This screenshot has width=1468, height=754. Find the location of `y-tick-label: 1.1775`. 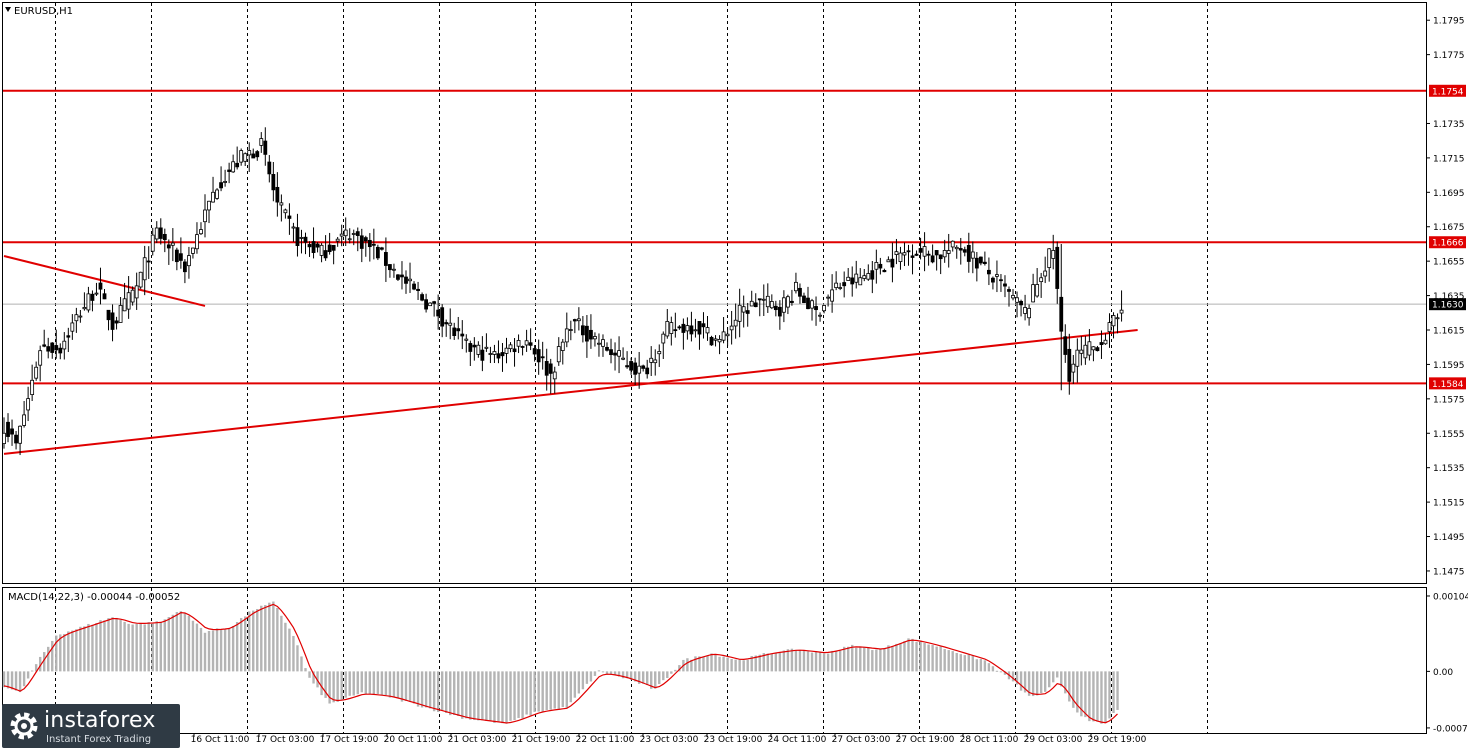

y-tick-label: 1.1775 is located at coordinates (1449, 56).